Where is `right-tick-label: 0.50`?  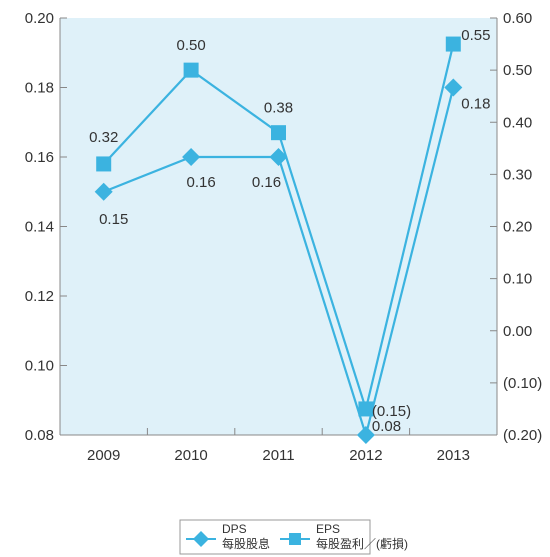 right-tick-label: 0.50 is located at coordinates (517, 70).